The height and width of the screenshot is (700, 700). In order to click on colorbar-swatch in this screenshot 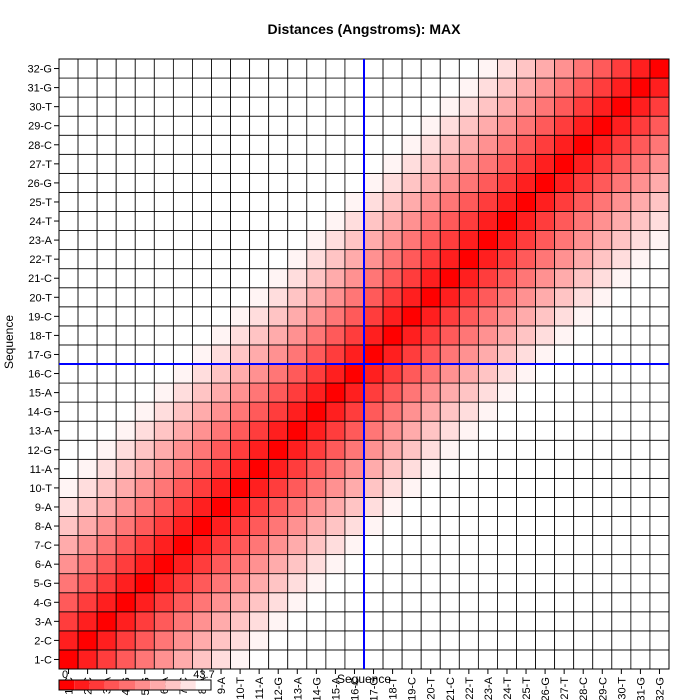, I will do `click(112, 685)`.